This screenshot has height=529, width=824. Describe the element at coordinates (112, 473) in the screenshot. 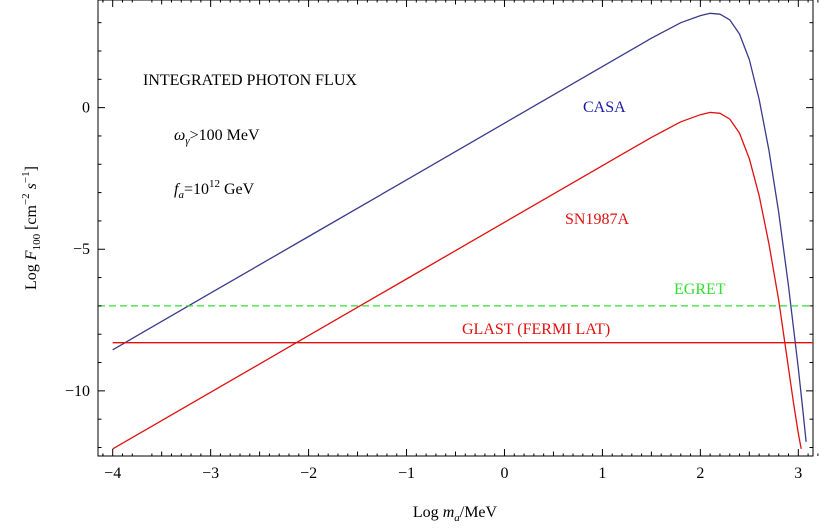

I see `x-tick-label: −4` at that location.